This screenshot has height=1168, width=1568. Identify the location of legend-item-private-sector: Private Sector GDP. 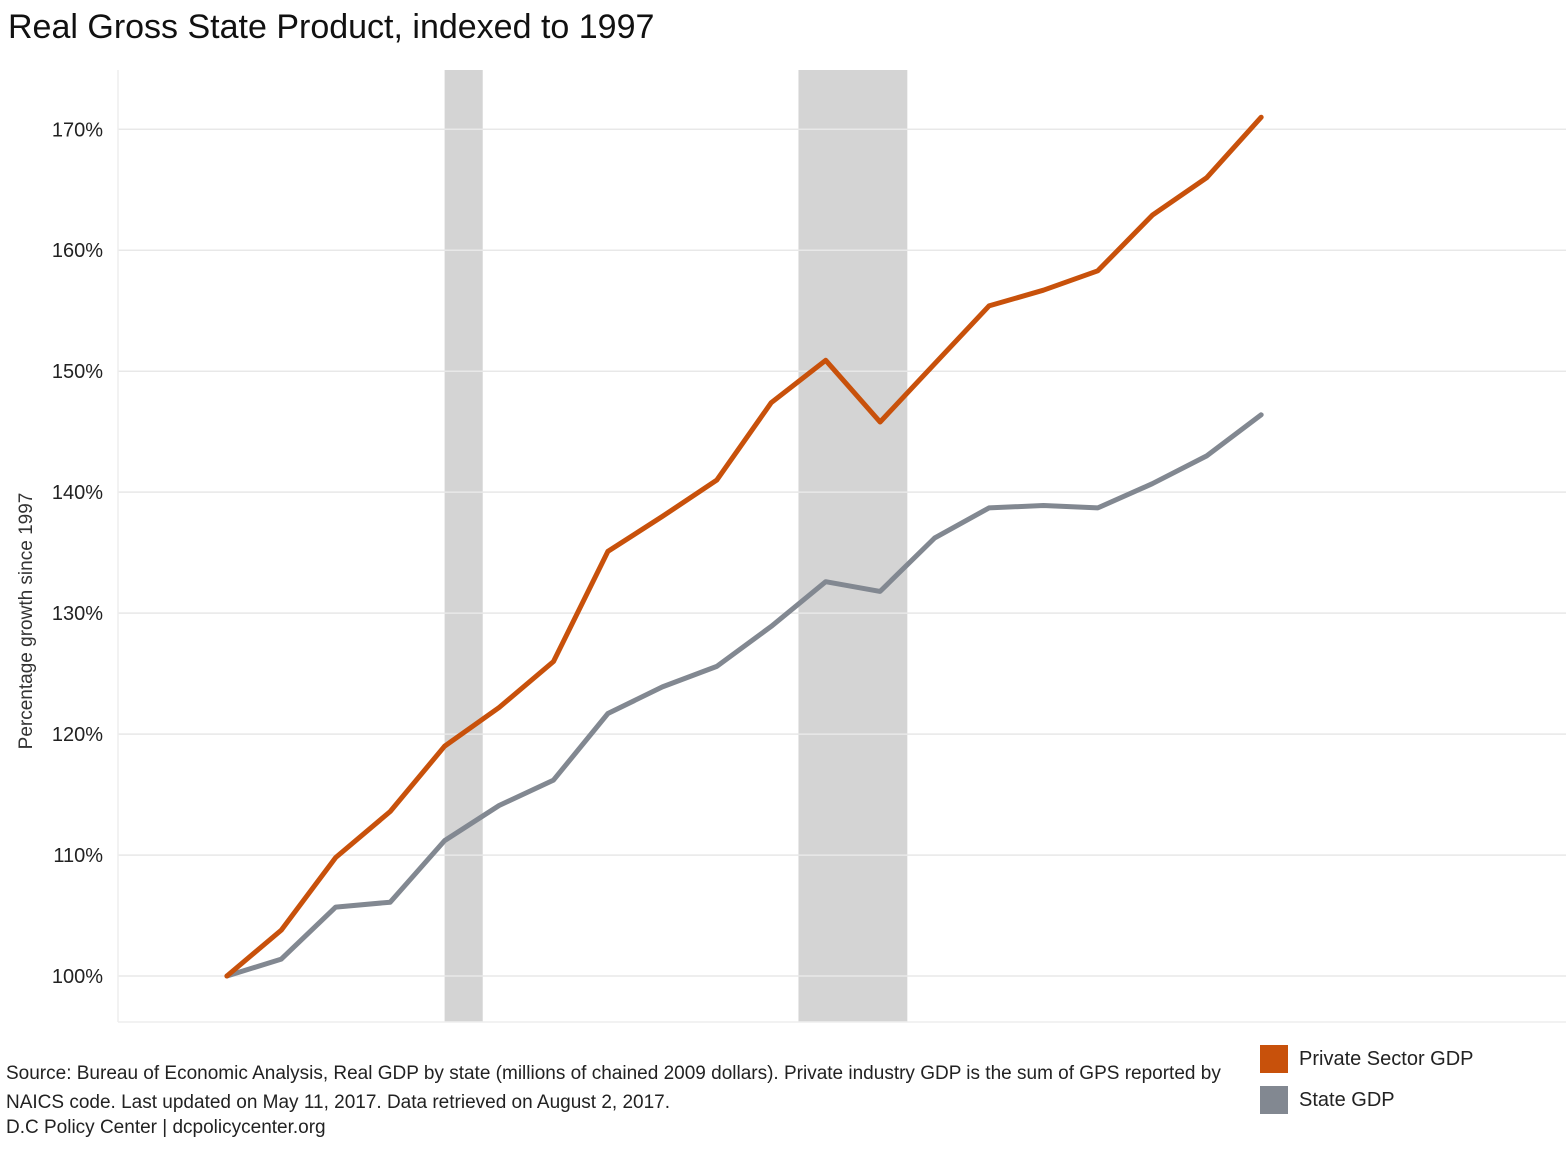
(1367, 1059).